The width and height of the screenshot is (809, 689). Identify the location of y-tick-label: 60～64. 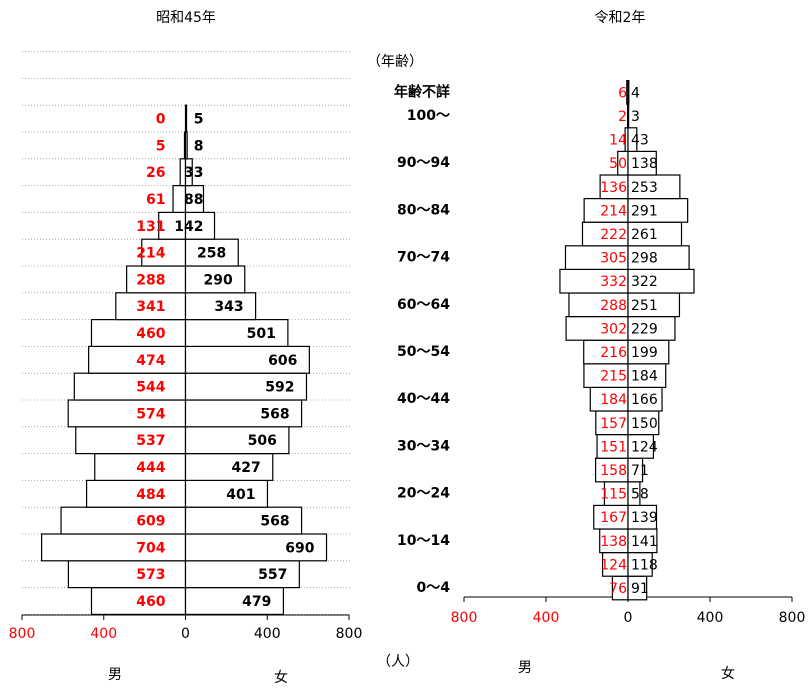
(423, 305).